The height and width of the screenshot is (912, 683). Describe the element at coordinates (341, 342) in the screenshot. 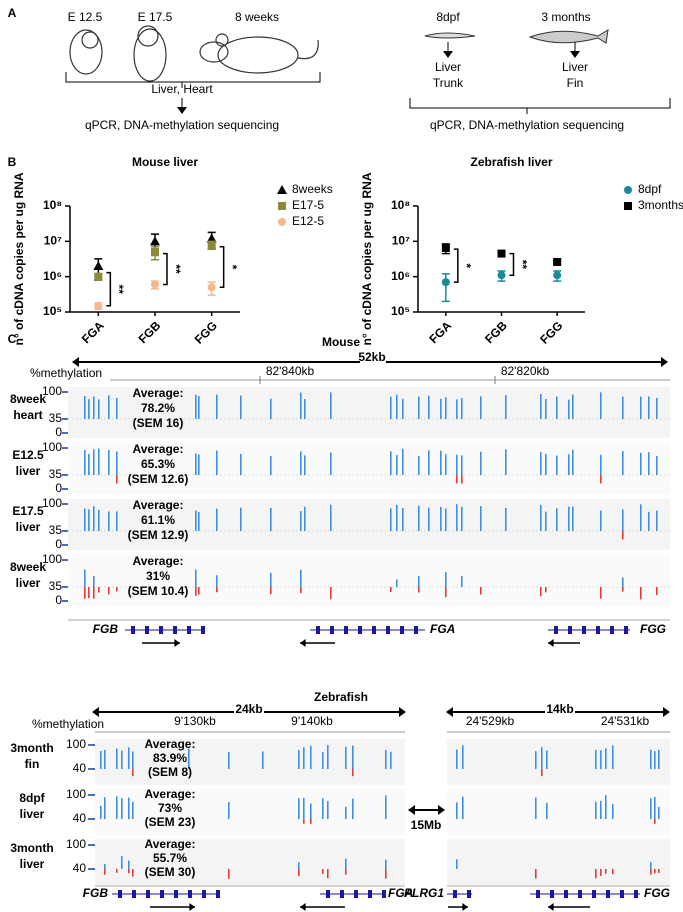

I see `section-title: Mouse` at that location.